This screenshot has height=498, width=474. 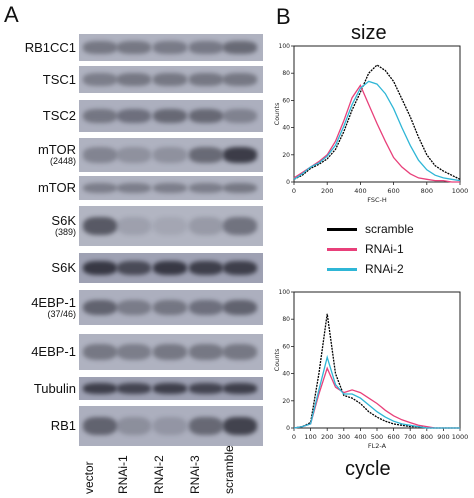 What do you see at coordinates (89, 477) in the screenshot?
I see `lane-label: vector` at bounding box center [89, 477].